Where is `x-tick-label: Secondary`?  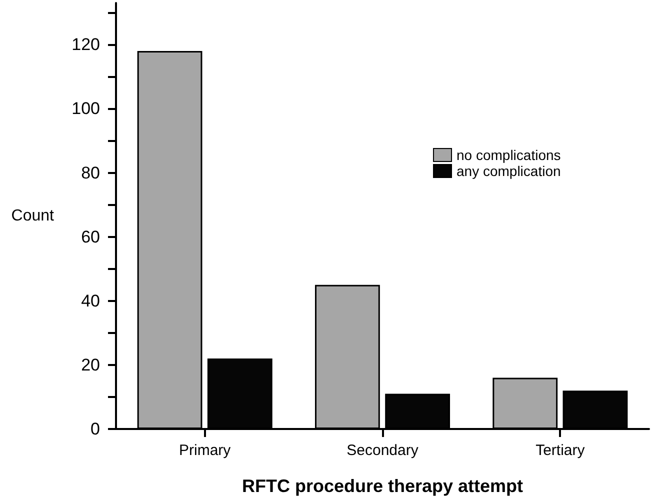
x-tick-label: Secondary is located at coordinates (382, 450).